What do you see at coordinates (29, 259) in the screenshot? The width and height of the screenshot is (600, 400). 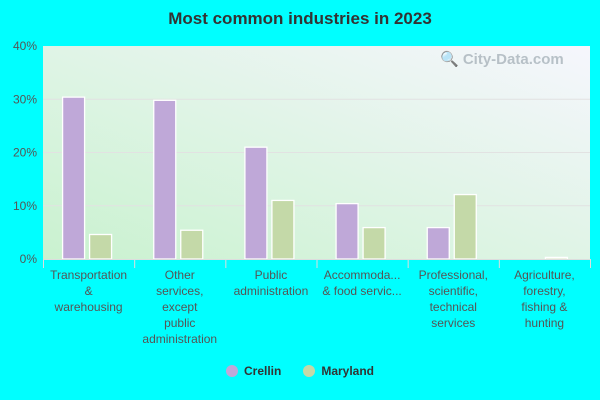 I see `y-tick-label: 0%` at bounding box center [29, 259].